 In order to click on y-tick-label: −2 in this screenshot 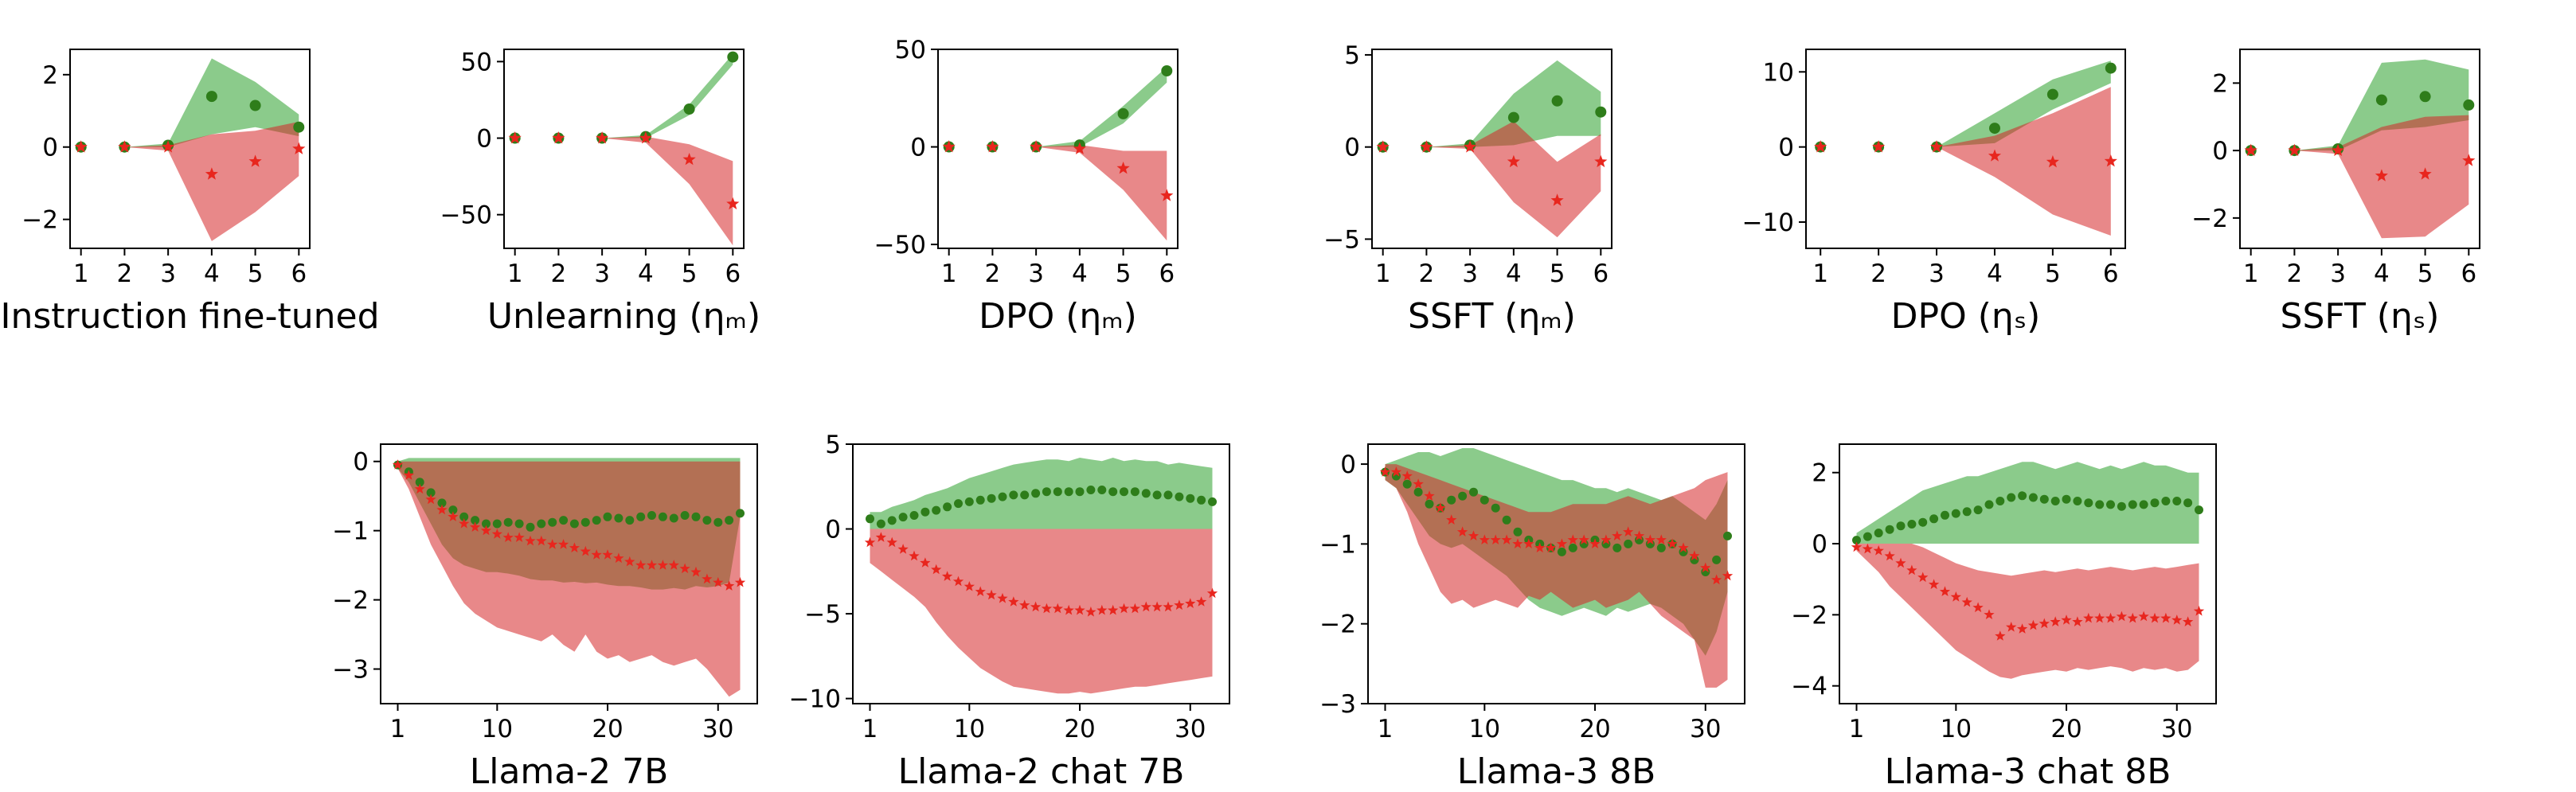, I will do `click(350, 601)`.